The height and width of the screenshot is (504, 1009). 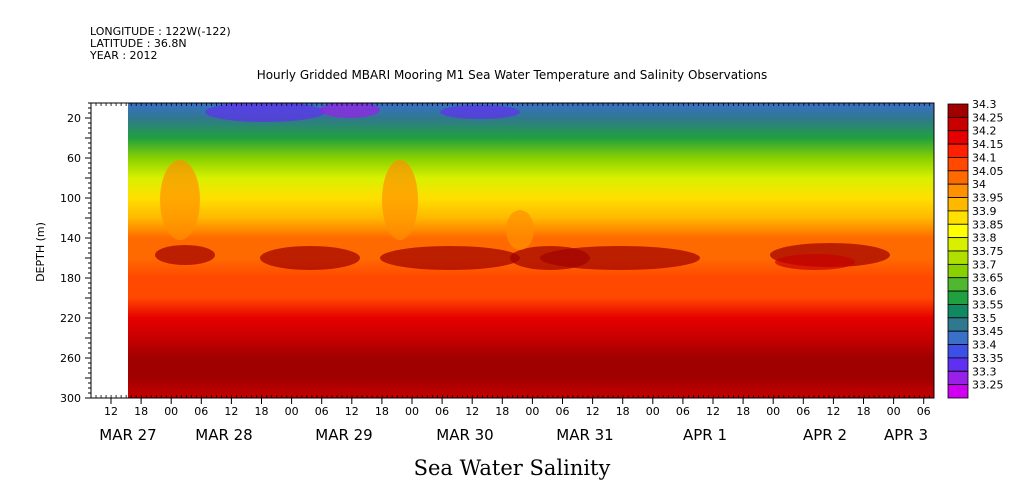 What do you see at coordinates (705, 435) in the screenshot?
I see `x-day-label: APR 1` at bounding box center [705, 435].